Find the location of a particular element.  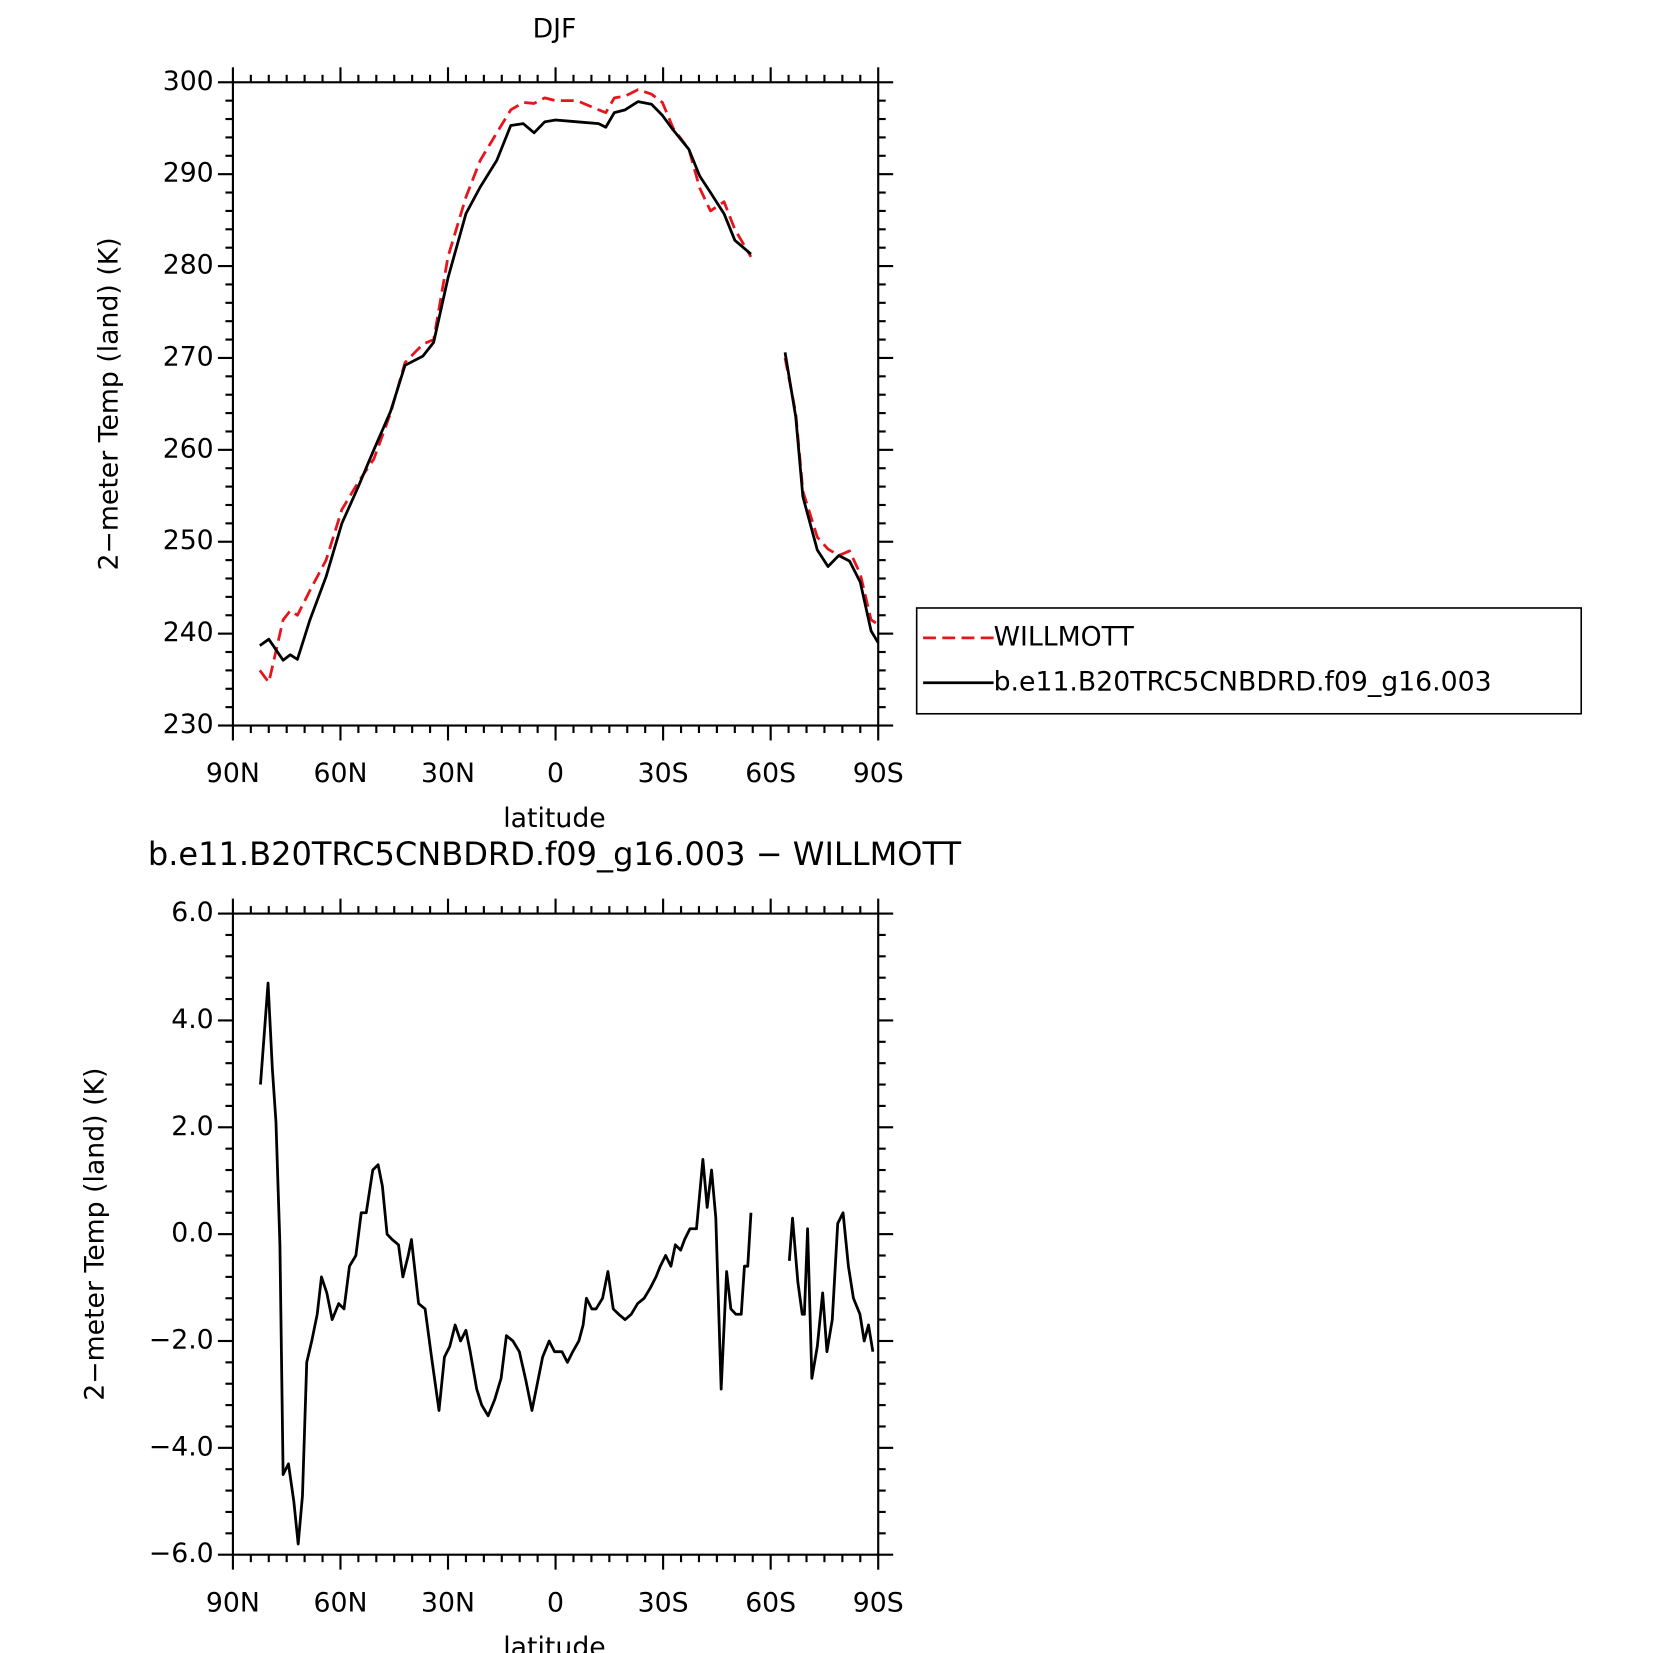

y-tick-label: 250 is located at coordinates (188, 540).